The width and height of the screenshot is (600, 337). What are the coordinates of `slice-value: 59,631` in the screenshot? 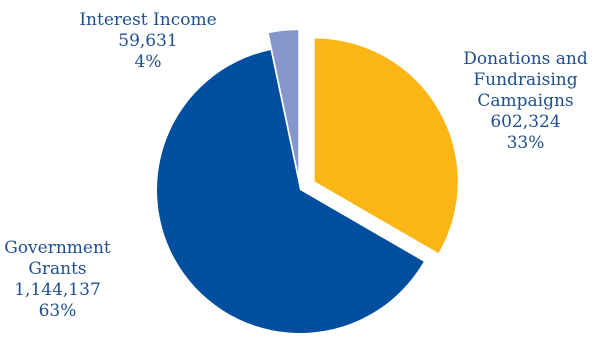 It's located at (148, 41).